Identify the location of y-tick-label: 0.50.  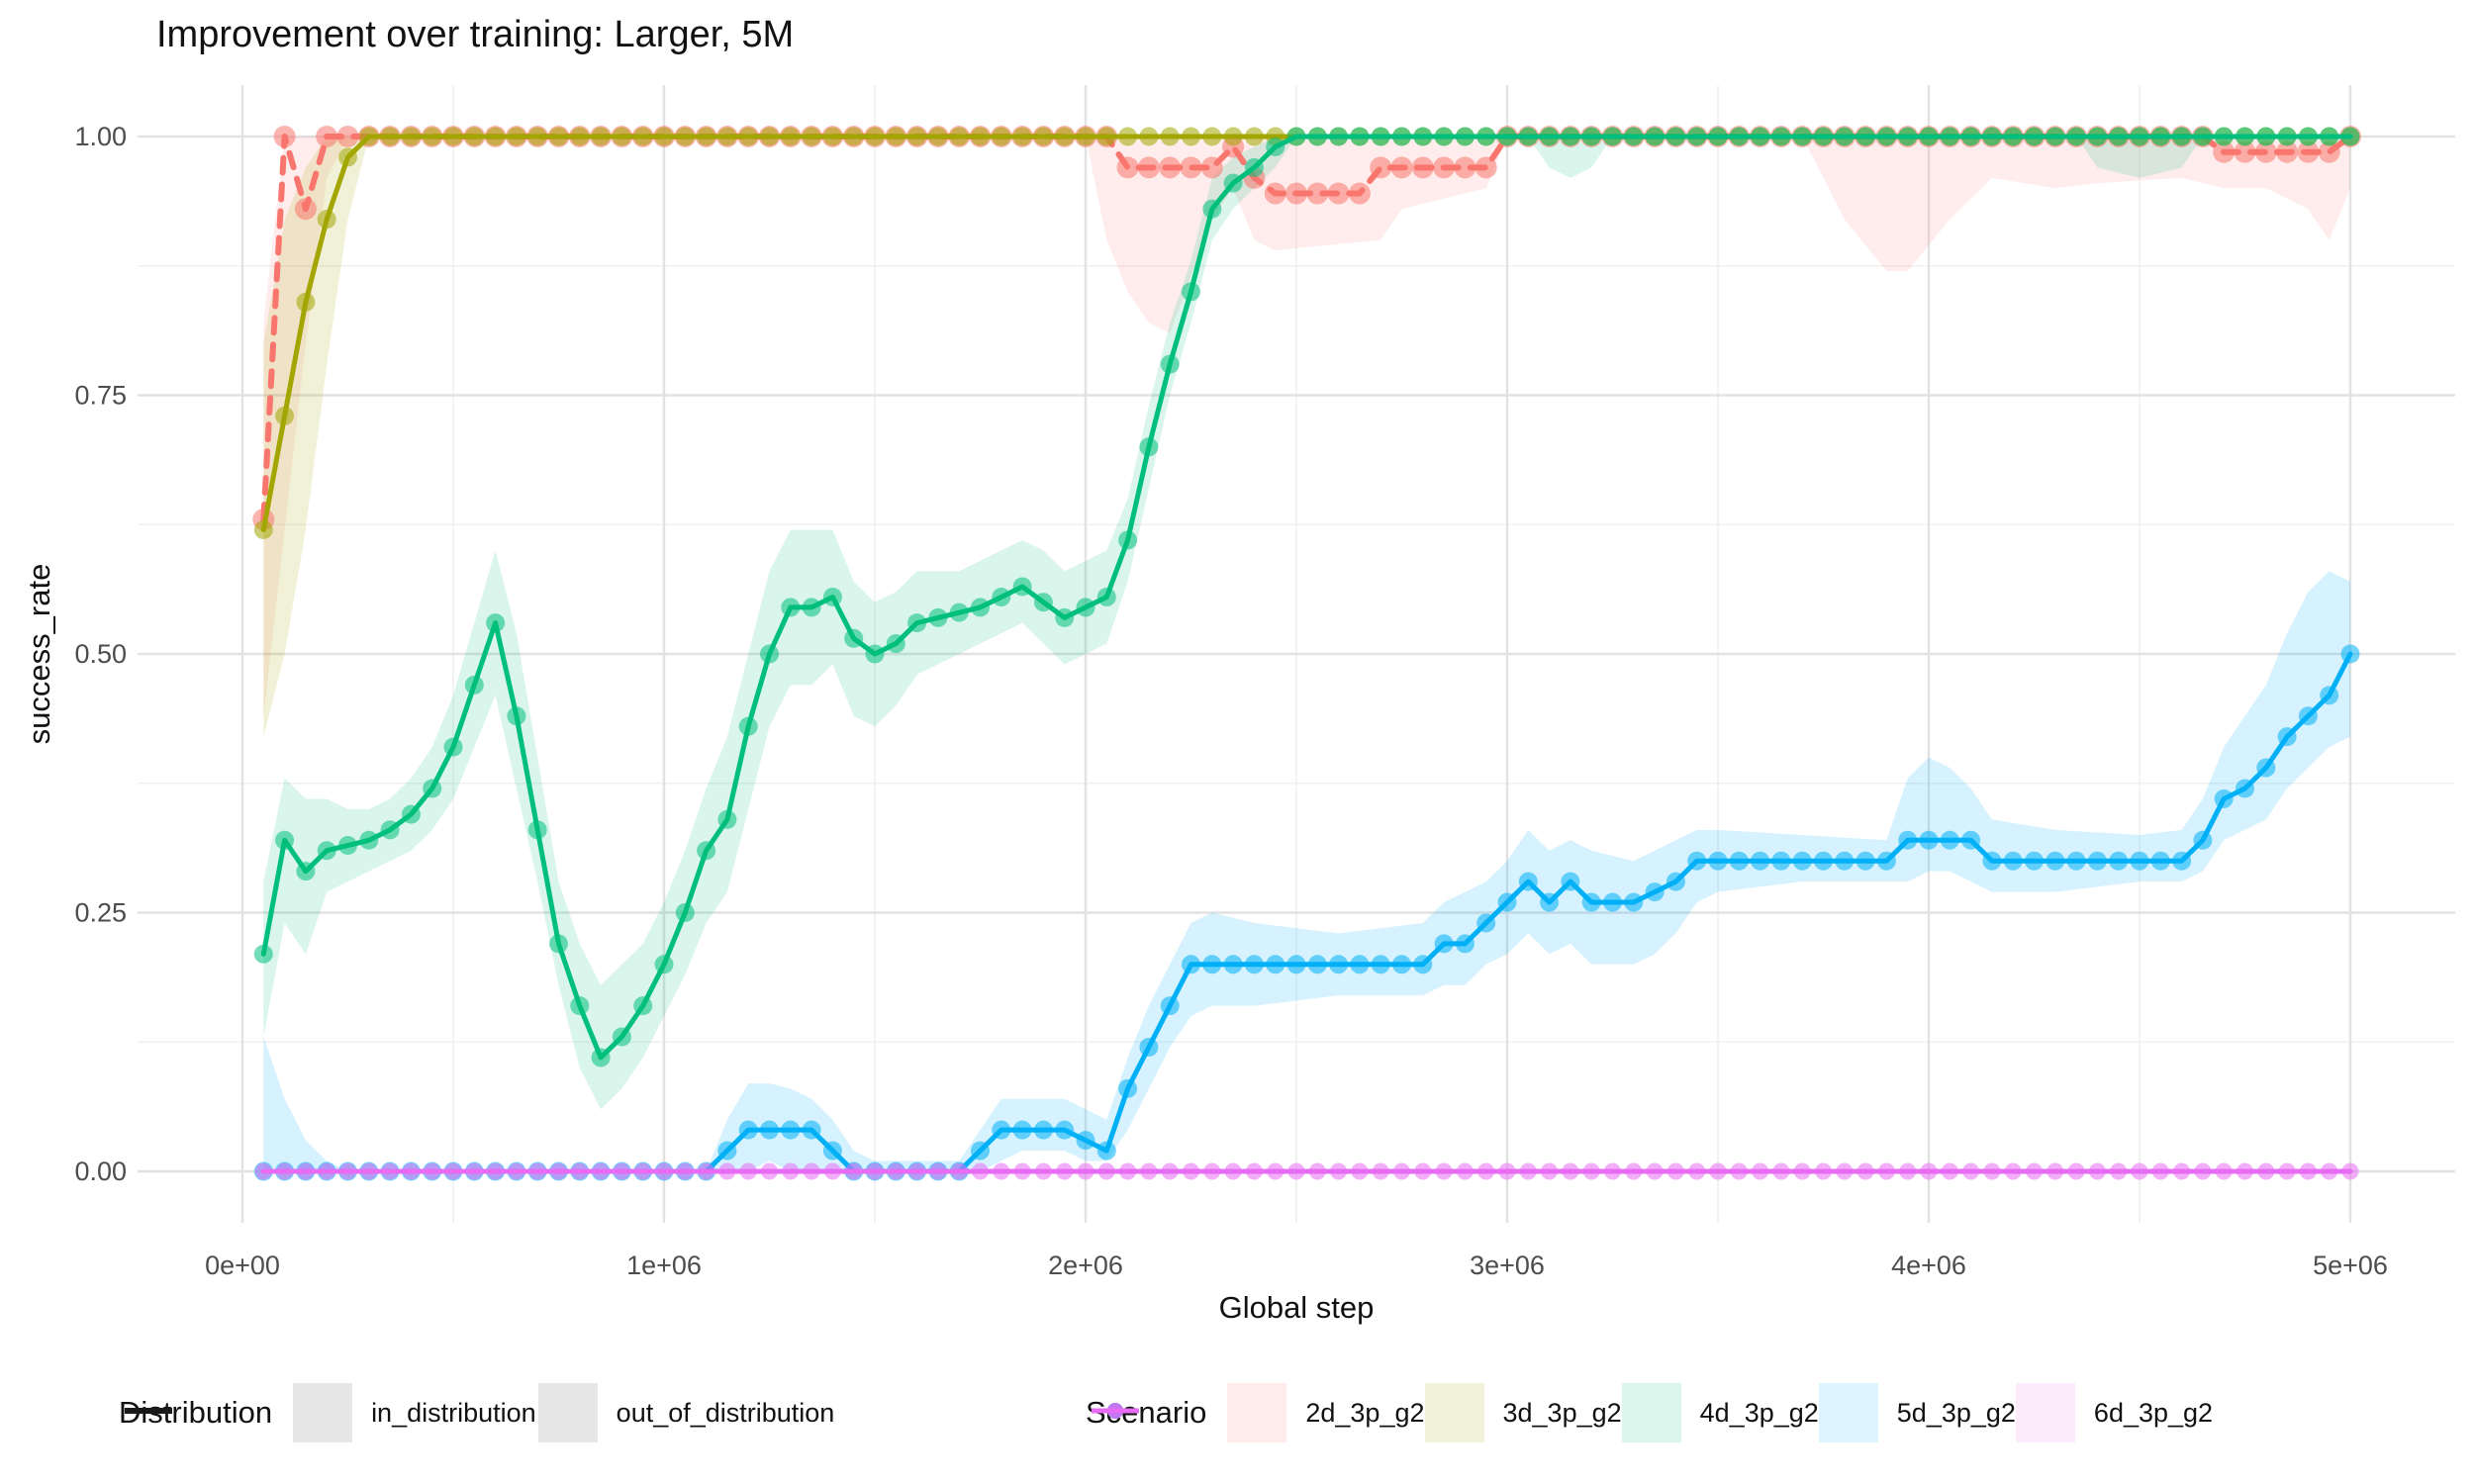
(101, 654).